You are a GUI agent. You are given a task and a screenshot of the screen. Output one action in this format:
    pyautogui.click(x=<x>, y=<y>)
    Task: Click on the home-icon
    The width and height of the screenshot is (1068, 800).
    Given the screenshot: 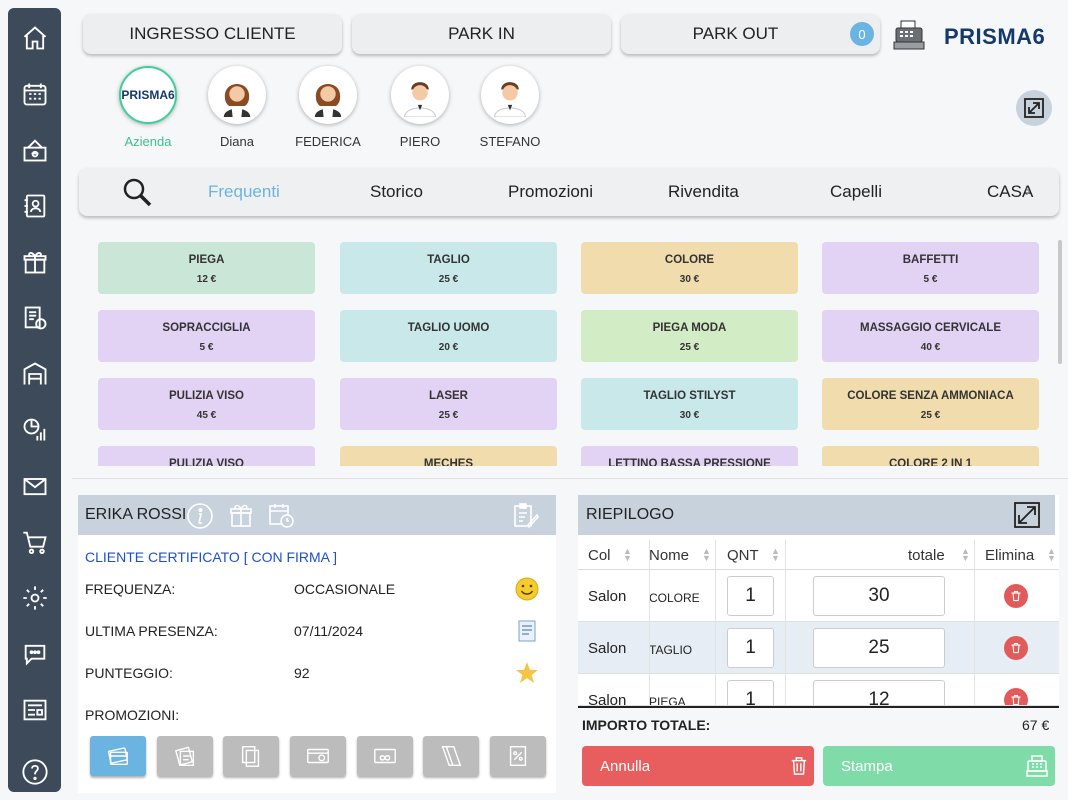 What is the action you would take?
    pyautogui.click(x=34, y=37)
    